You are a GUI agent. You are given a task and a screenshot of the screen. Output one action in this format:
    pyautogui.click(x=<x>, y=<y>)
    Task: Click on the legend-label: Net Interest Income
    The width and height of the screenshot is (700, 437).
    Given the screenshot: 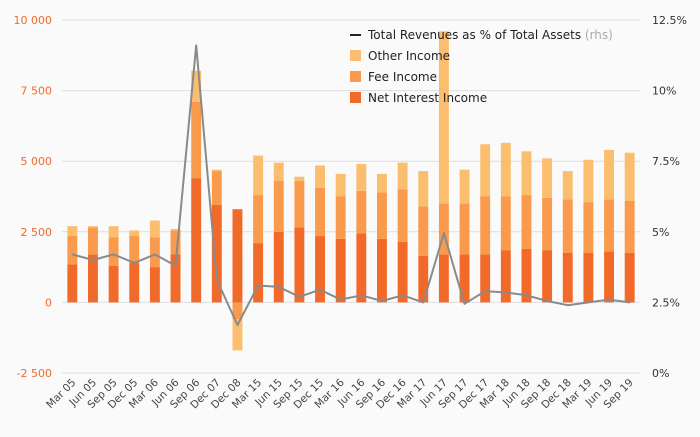 What is the action you would take?
    pyautogui.click(x=427, y=98)
    